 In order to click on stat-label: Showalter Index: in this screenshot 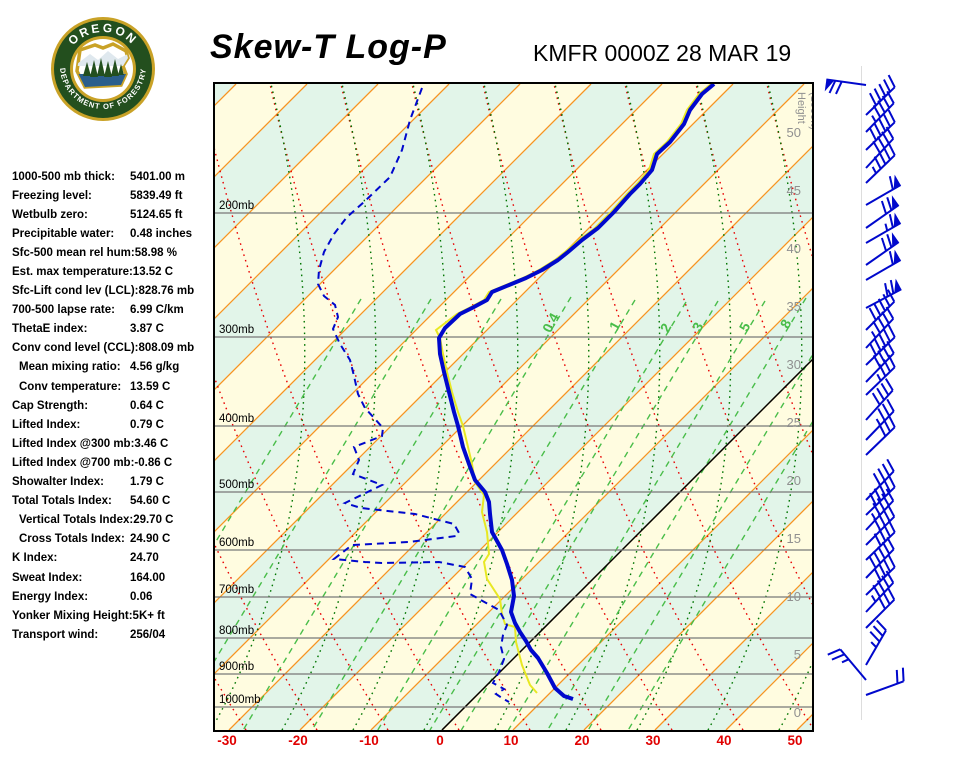, I will do `click(58, 482)`.